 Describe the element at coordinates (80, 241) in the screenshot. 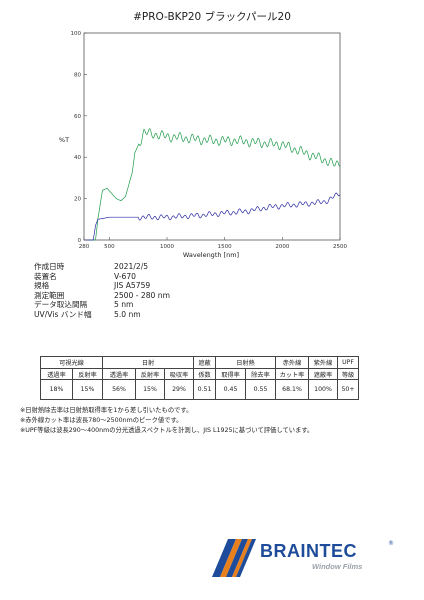

I see `y-tick-label: 0` at that location.